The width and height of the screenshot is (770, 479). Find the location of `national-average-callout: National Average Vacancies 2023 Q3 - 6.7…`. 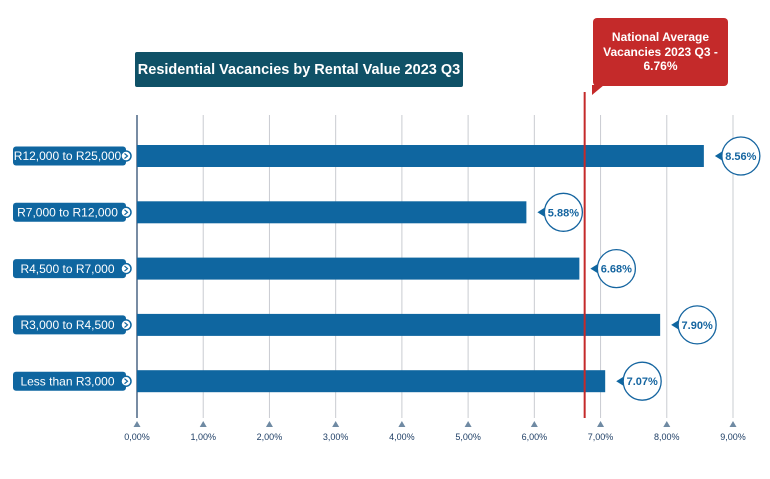

national-average-callout: National Average Vacancies 2023 Q3 - 6.7… is located at coordinates (660, 56).